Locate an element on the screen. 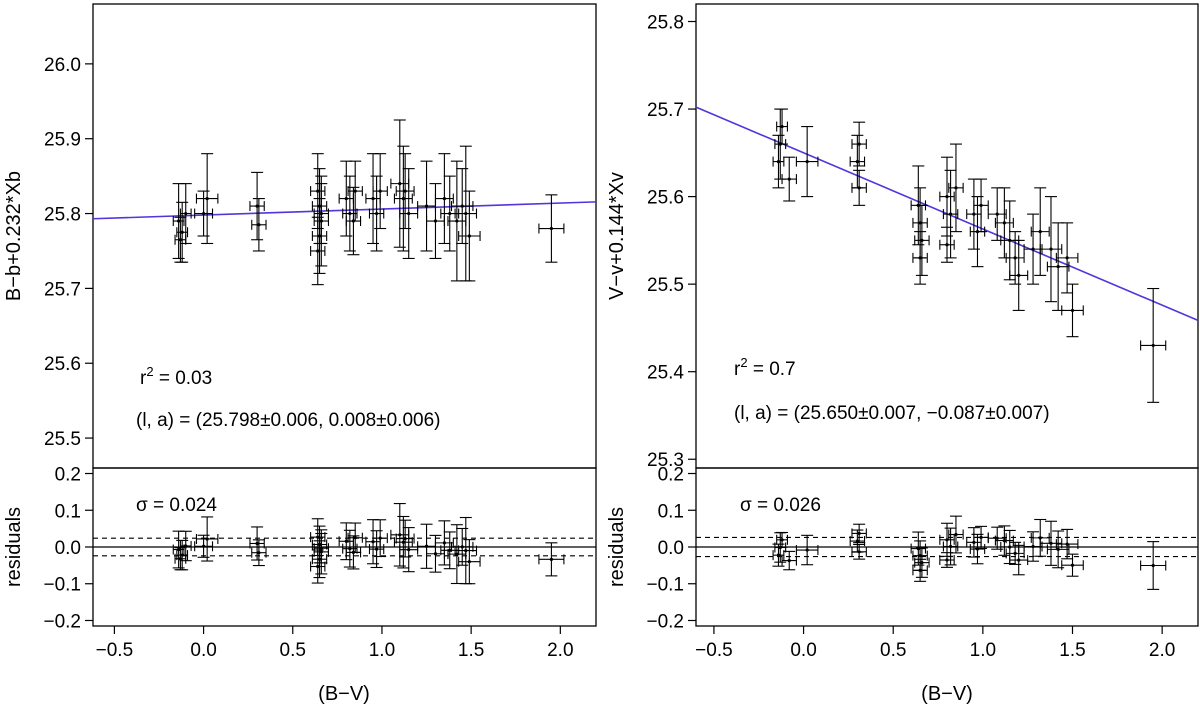 The height and width of the screenshot is (710, 1200). y-tick-label: 25.6 is located at coordinates (62, 364).